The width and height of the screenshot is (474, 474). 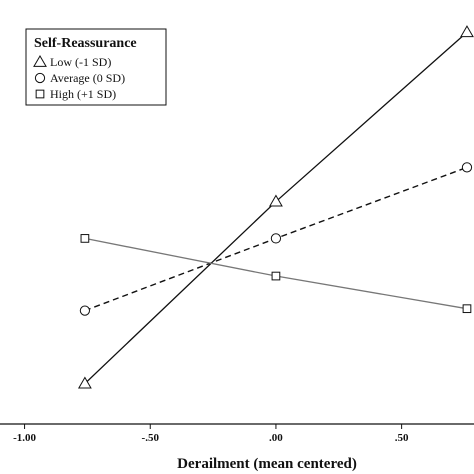 I want to click on legend-item-triangle: Low (-1 SD), so click(x=72, y=61).